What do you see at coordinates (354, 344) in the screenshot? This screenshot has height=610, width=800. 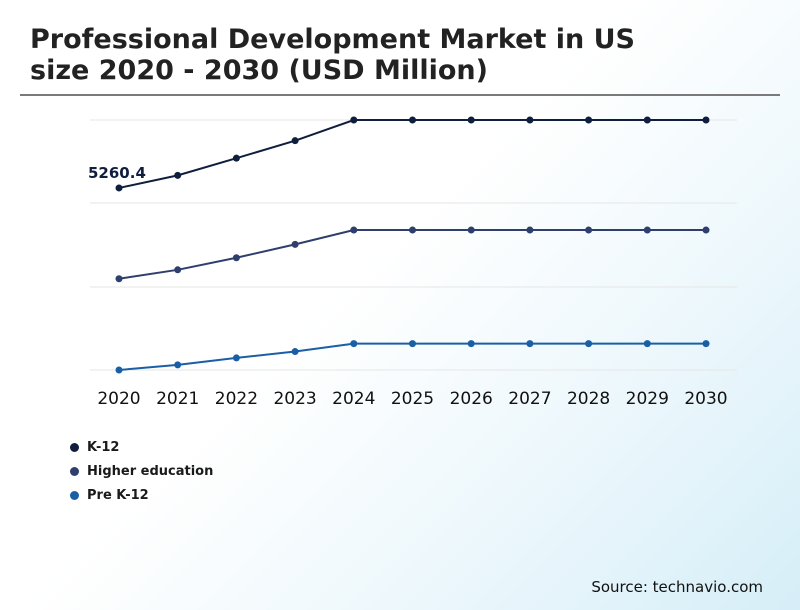 I see `data-point-pre-k-12-2024` at bounding box center [354, 344].